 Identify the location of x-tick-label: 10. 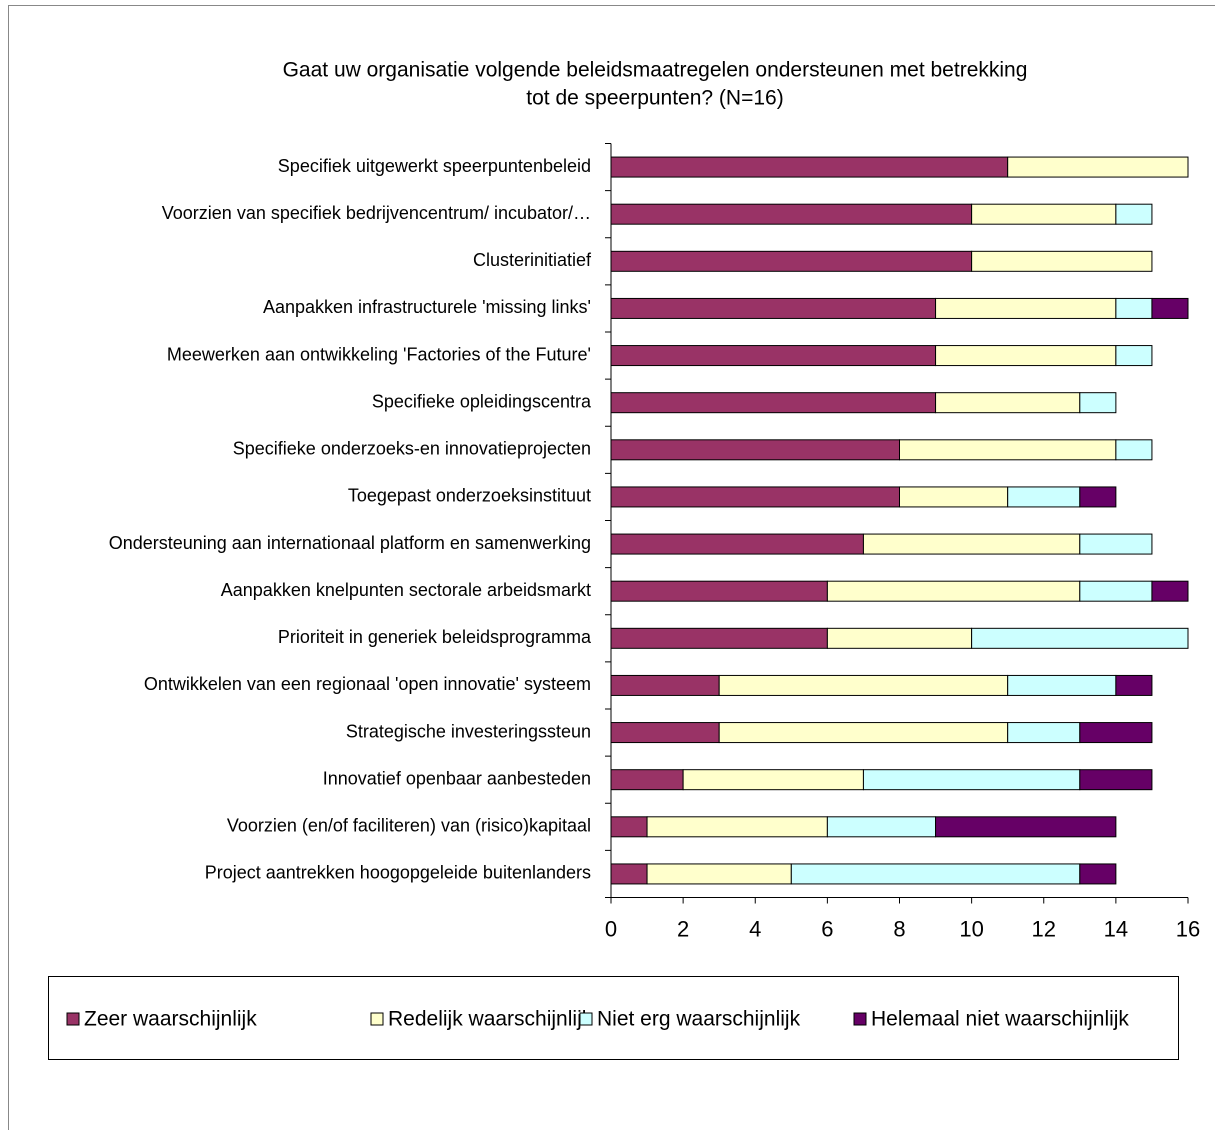
(971, 928).